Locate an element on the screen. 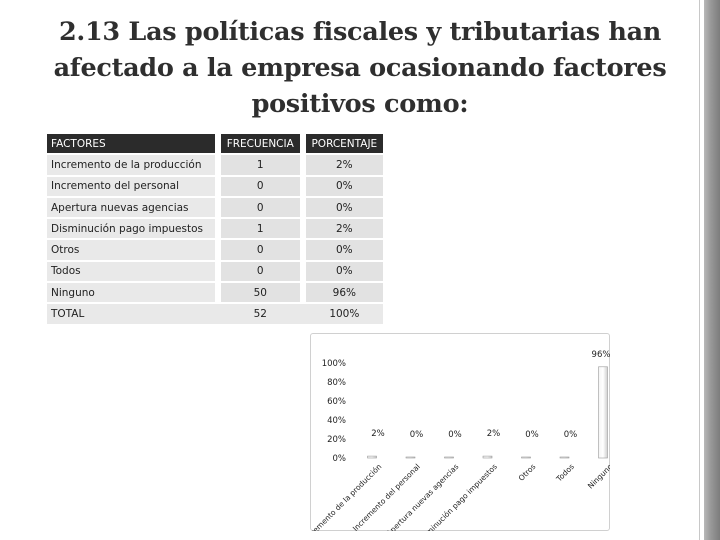 The height and width of the screenshot is (540, 720). category-label: Otros is located at coordinates (527, 472).